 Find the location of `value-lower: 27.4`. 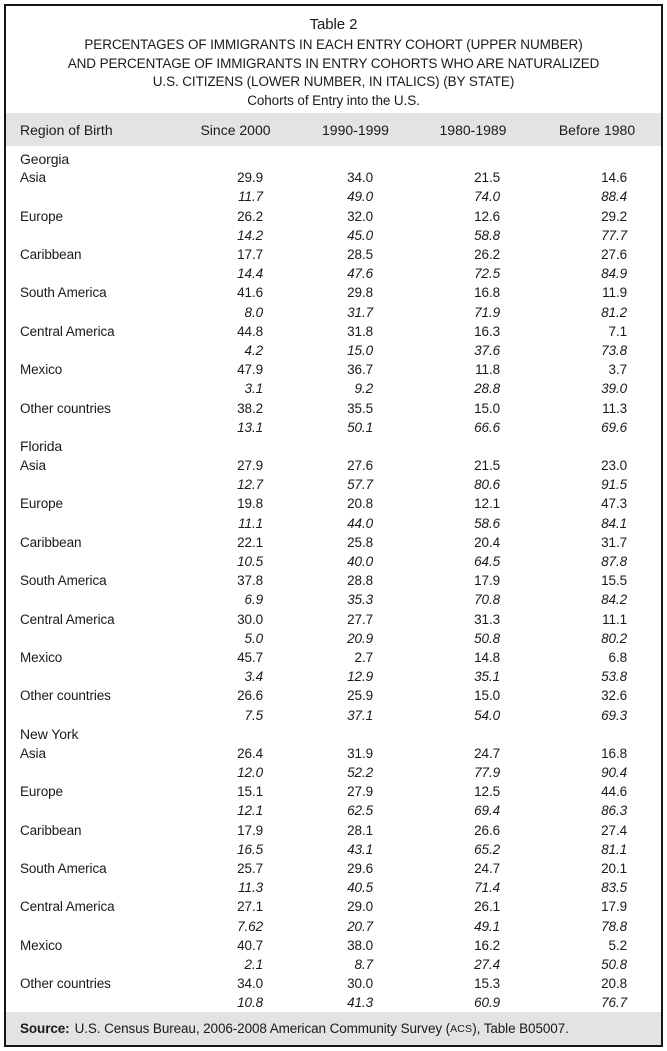

value-lower: 27.4 is located at coordinates (487, 964).